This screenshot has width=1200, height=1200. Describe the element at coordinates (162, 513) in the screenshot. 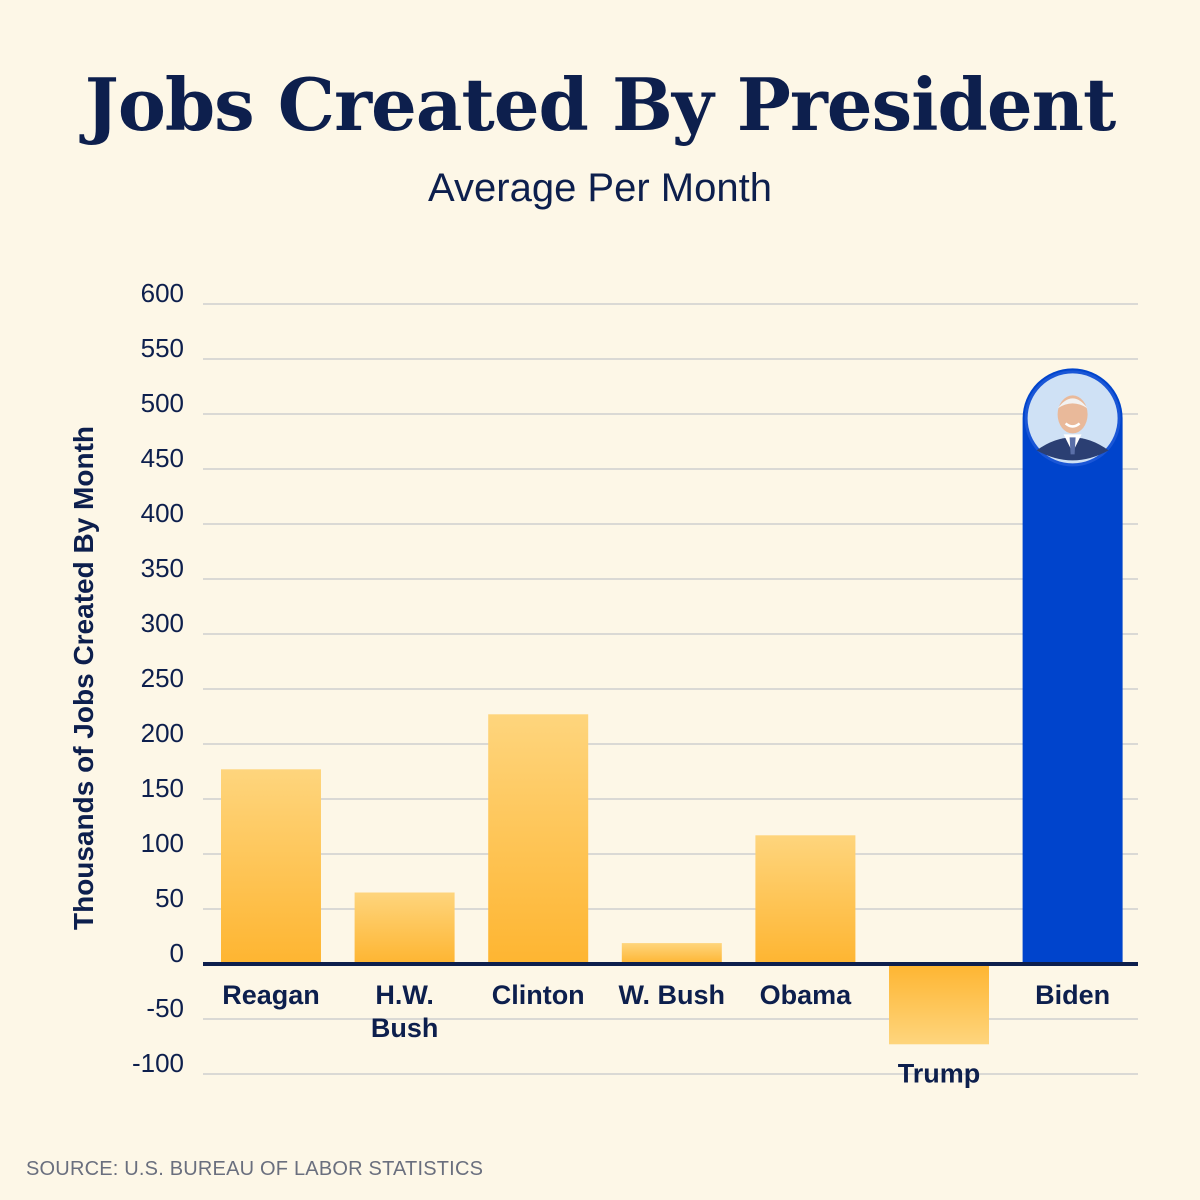

I see `y-tick-label: 400` at that location.